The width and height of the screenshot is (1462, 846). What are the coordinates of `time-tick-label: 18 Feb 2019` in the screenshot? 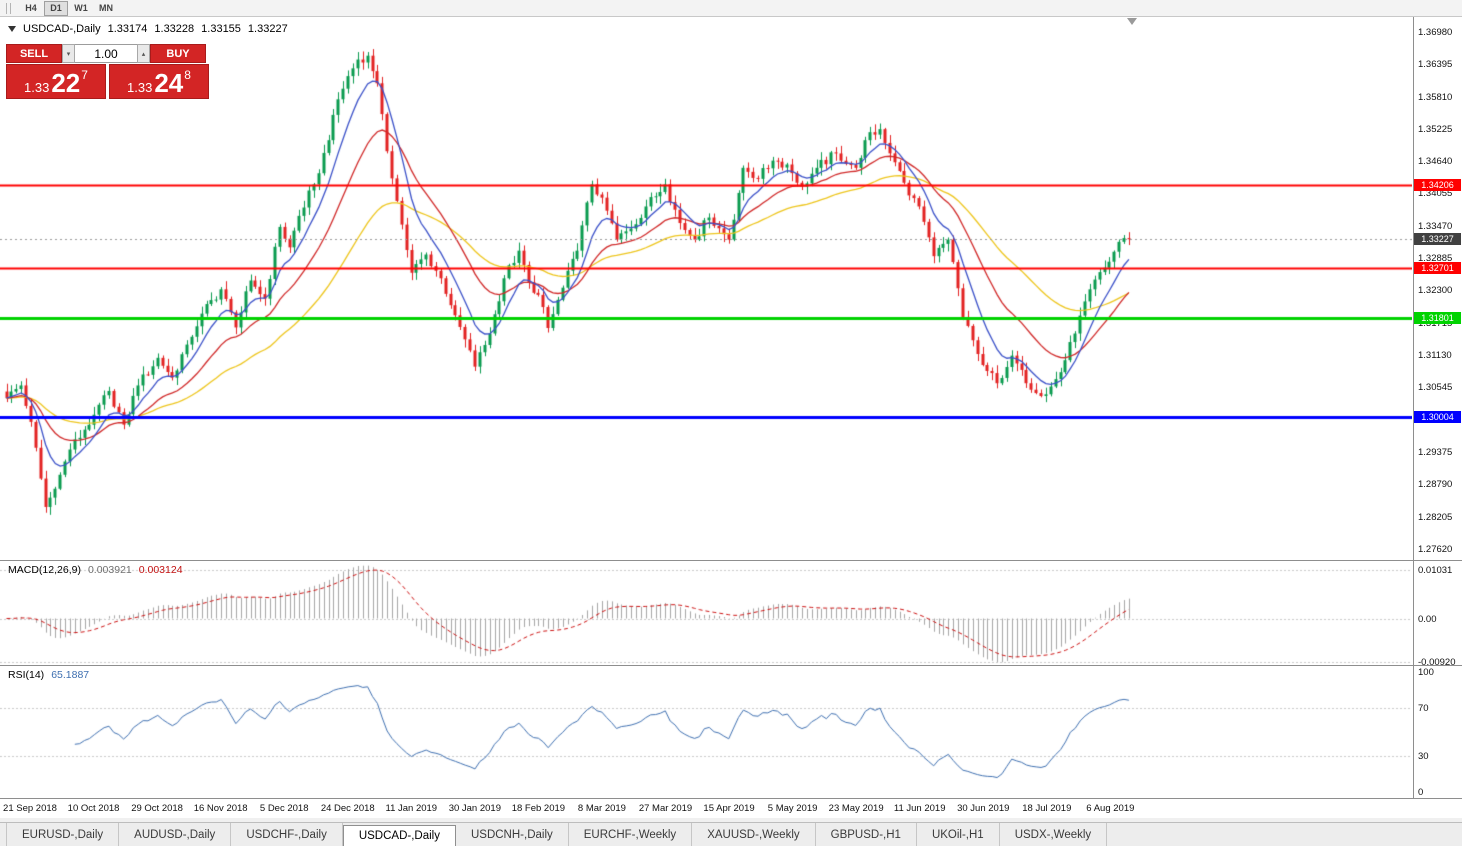 It's located at (538, 808).